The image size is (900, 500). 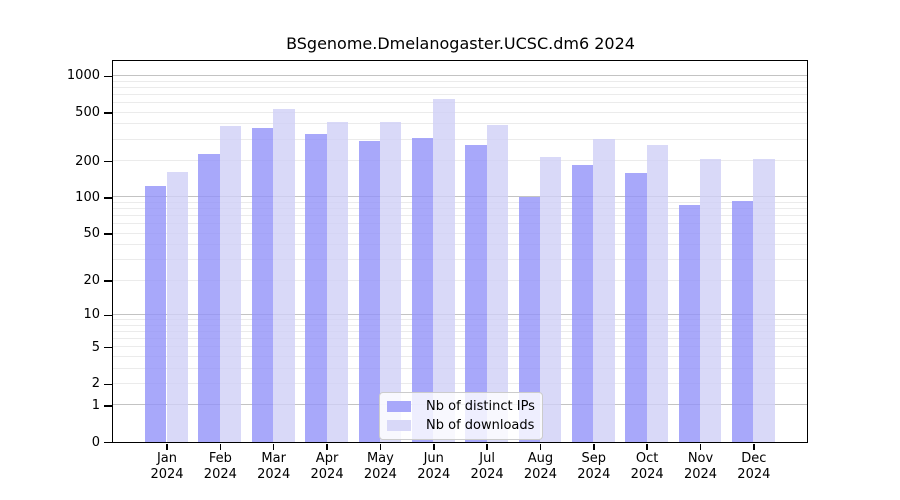 I want to click on month-label: Sep, so click(x=594, y=458).